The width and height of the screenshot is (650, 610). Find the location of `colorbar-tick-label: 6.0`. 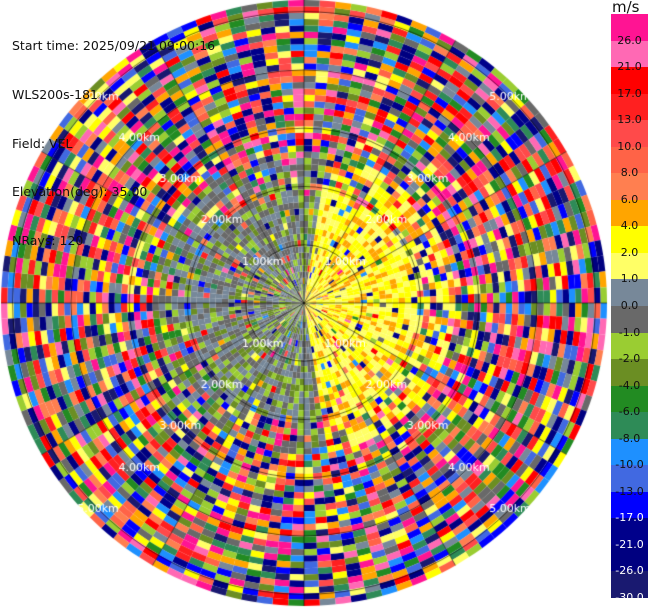

colorbar-tick-label: 6.0 is located at coordinates (629, 199).